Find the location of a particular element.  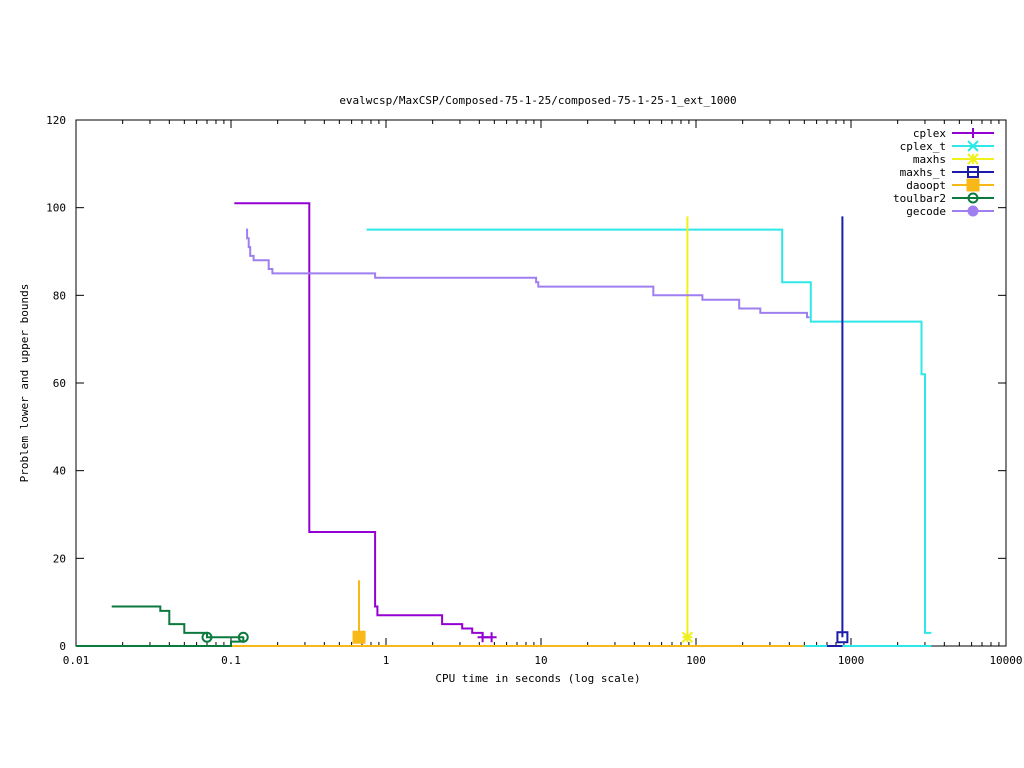

x-tick-label: 10000 is located at coordinates (1005, 660).